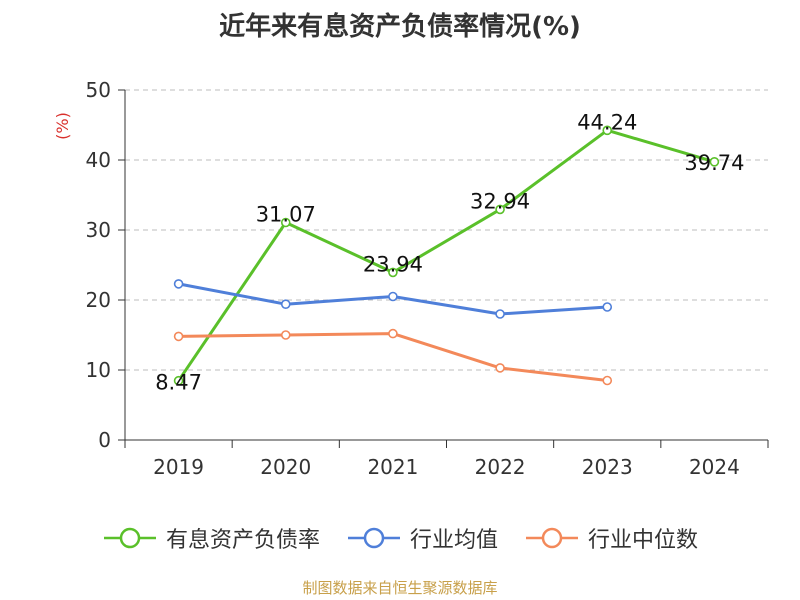  Describe the element at coordinates (453, 540) in the screenshot. I see `legend-label: 行业均值` at that location.